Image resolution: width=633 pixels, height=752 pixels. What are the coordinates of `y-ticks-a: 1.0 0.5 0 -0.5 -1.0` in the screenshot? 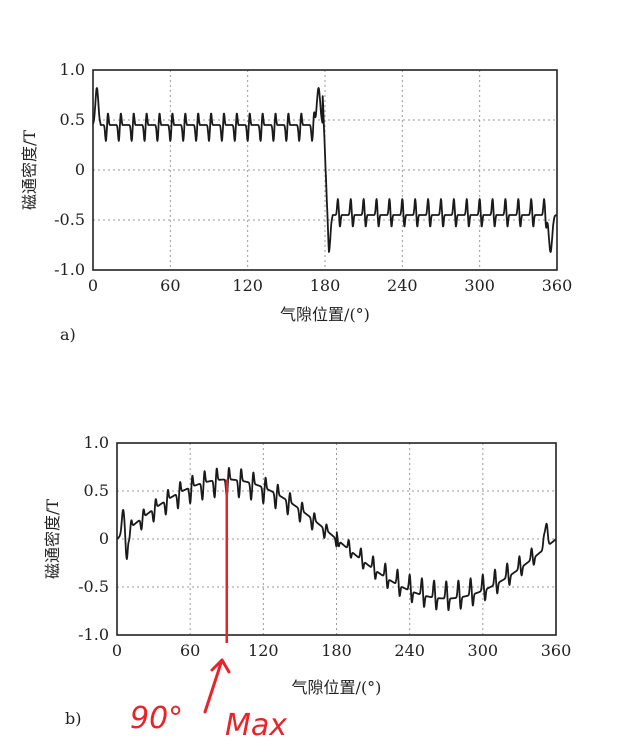 It's located at (69, 169).